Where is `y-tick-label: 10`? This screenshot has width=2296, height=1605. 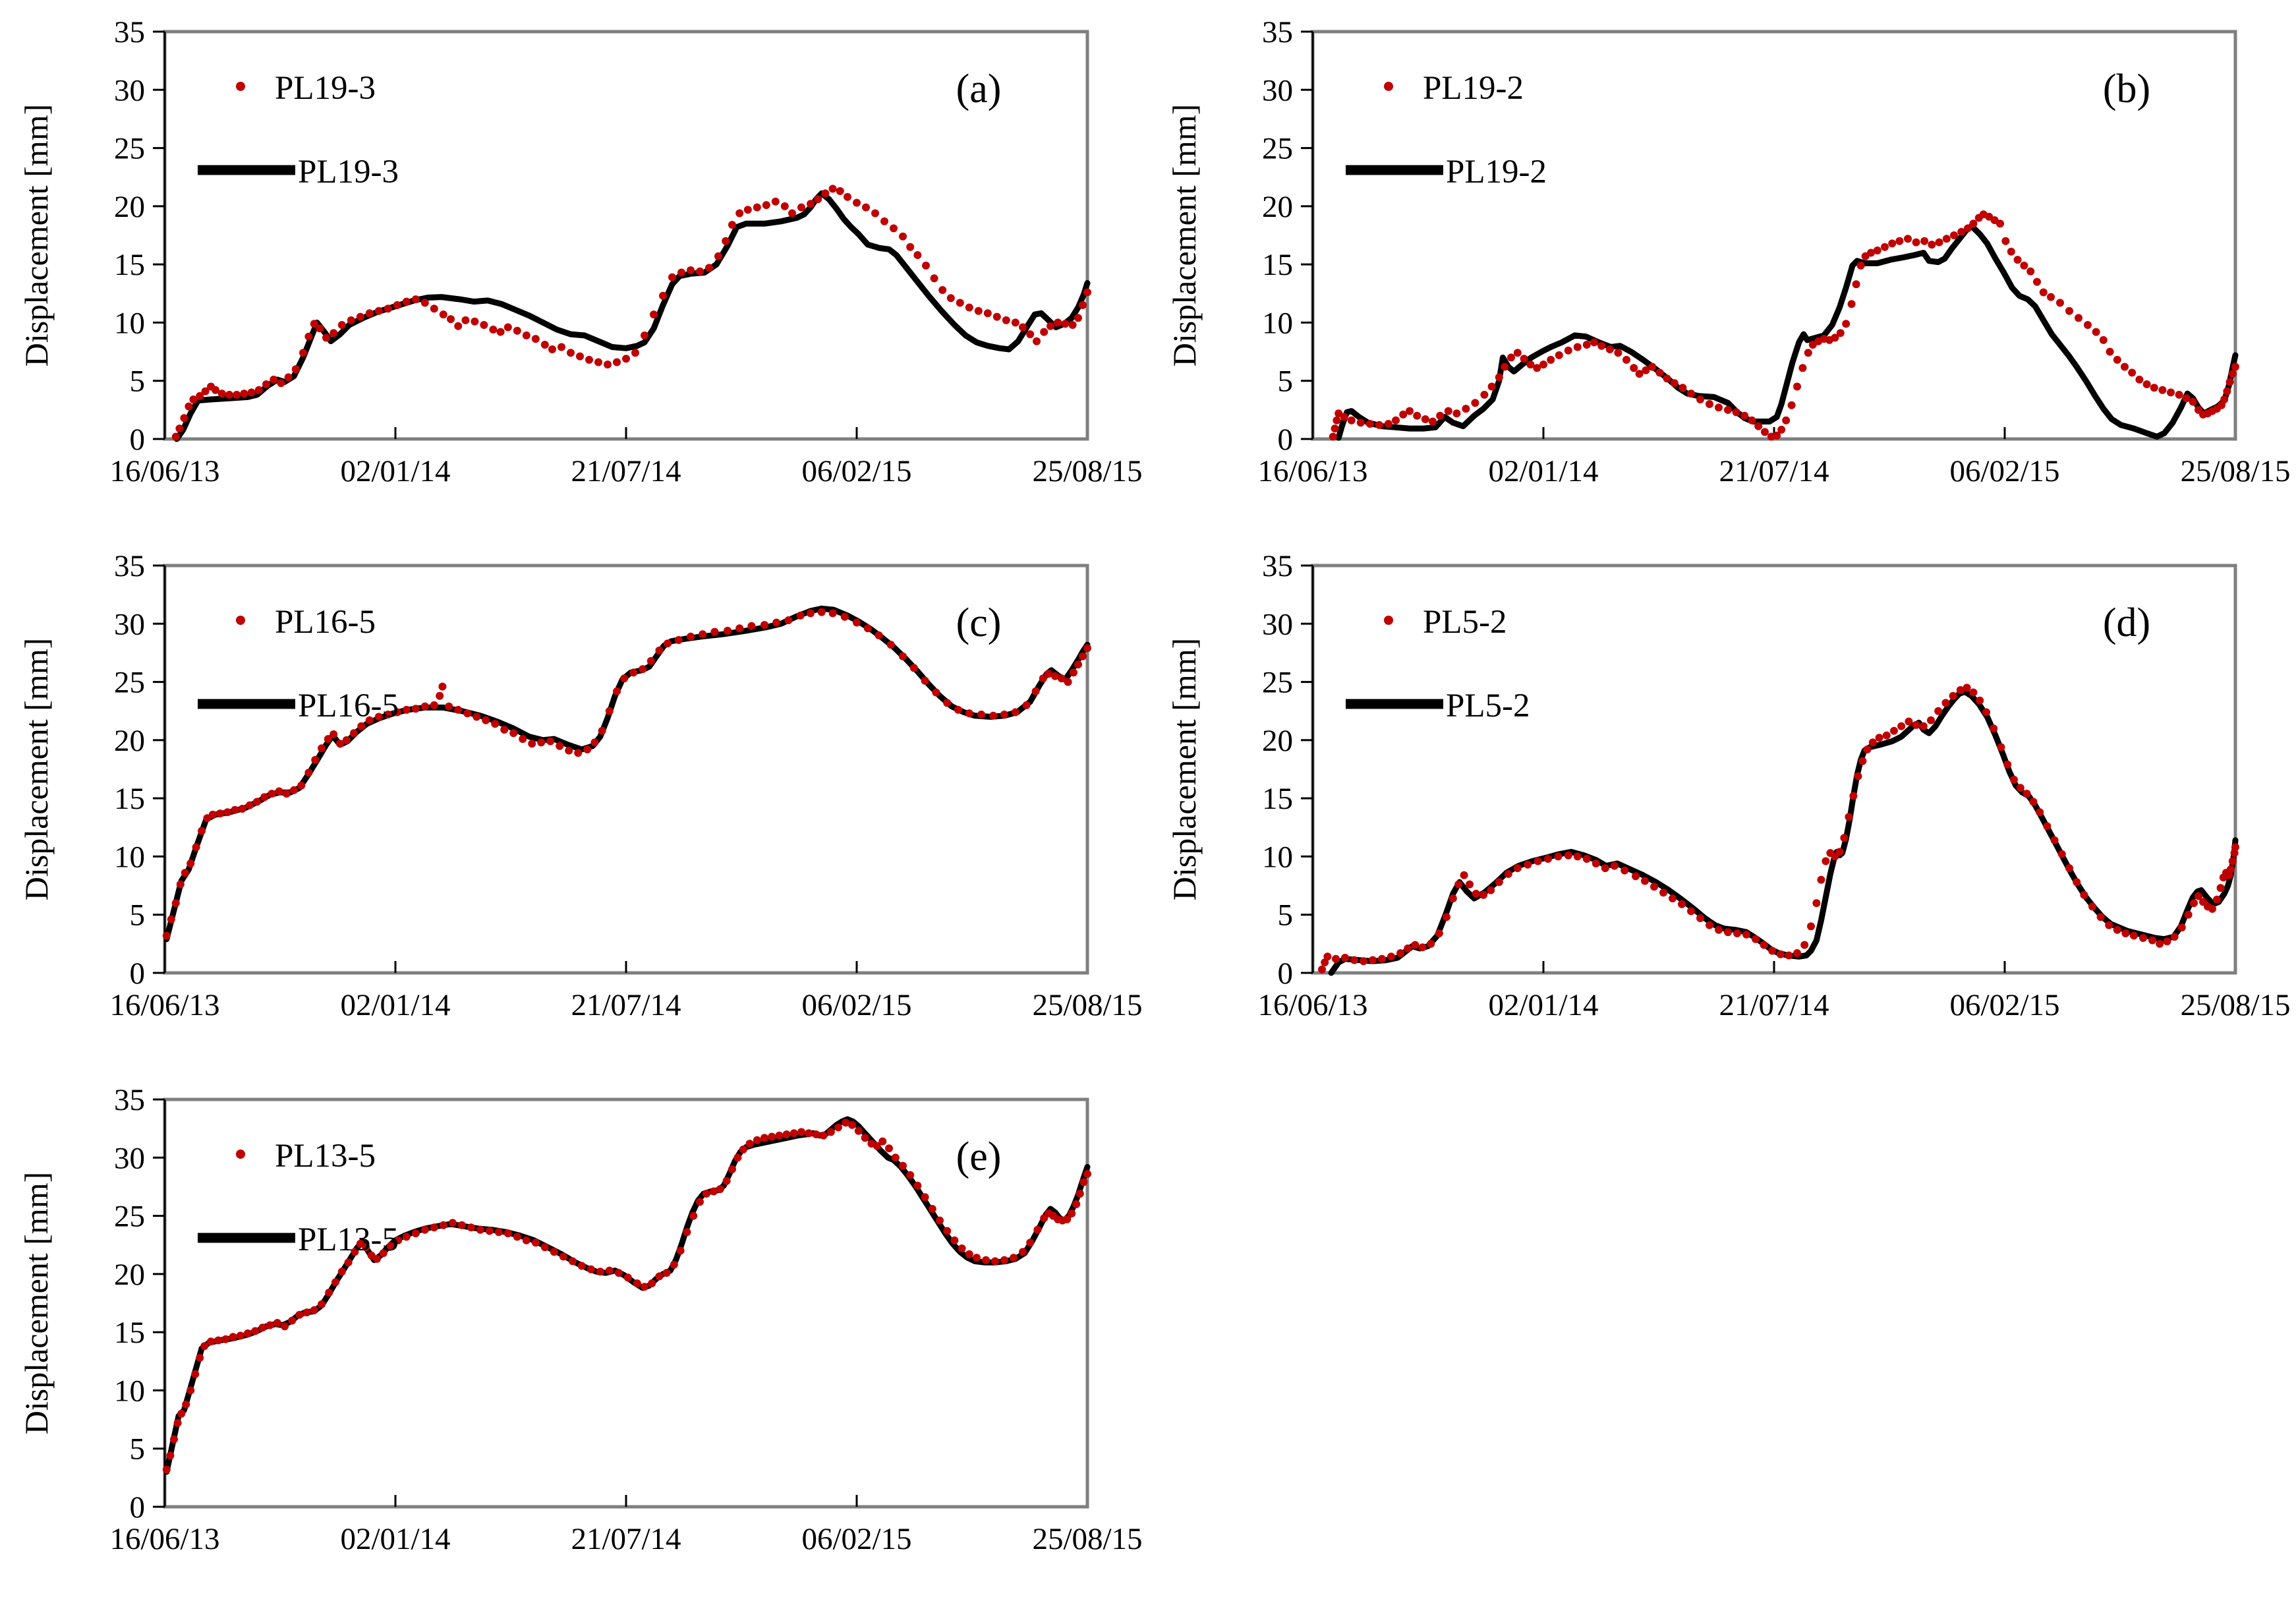 y-tick-label: 10 is located at coordinates (1277, 323).